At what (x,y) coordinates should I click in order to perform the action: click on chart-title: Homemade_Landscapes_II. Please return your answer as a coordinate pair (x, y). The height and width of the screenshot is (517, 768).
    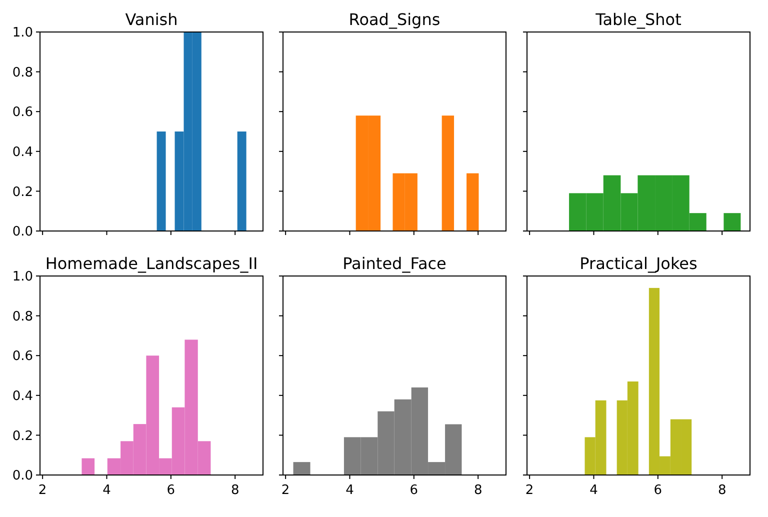
    Looking at the image, I should click on (151, 263).